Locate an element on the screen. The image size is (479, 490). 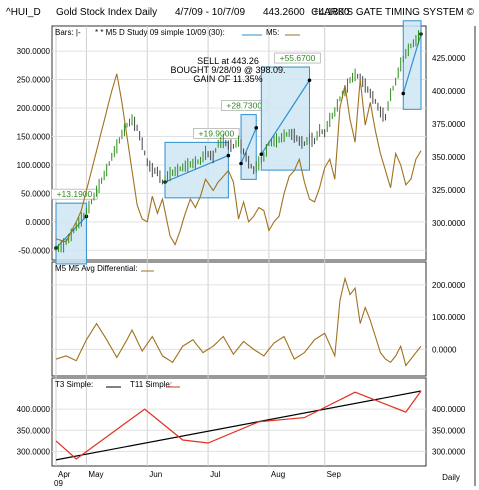
gain-label: +19.9000 is located at coordinates (217, 133).